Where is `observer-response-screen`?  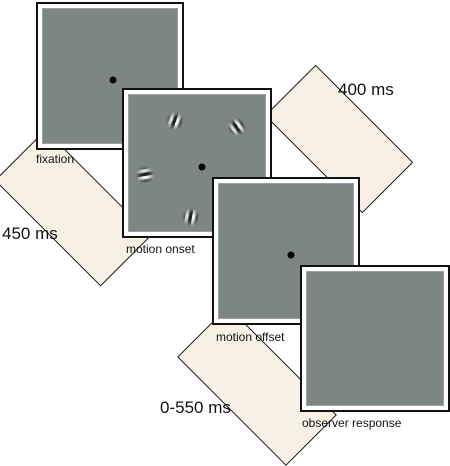 observer-response-screen is located at coordinates (375, 338).